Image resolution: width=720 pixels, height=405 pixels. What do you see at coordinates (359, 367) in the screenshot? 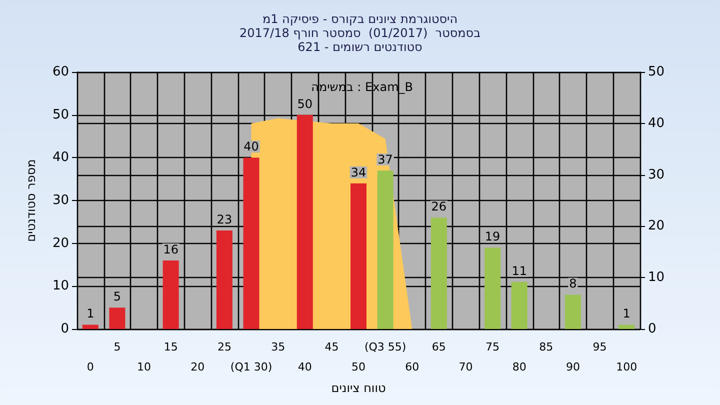
I see `x-tick-label: 50` at bounding box center [359, 367].